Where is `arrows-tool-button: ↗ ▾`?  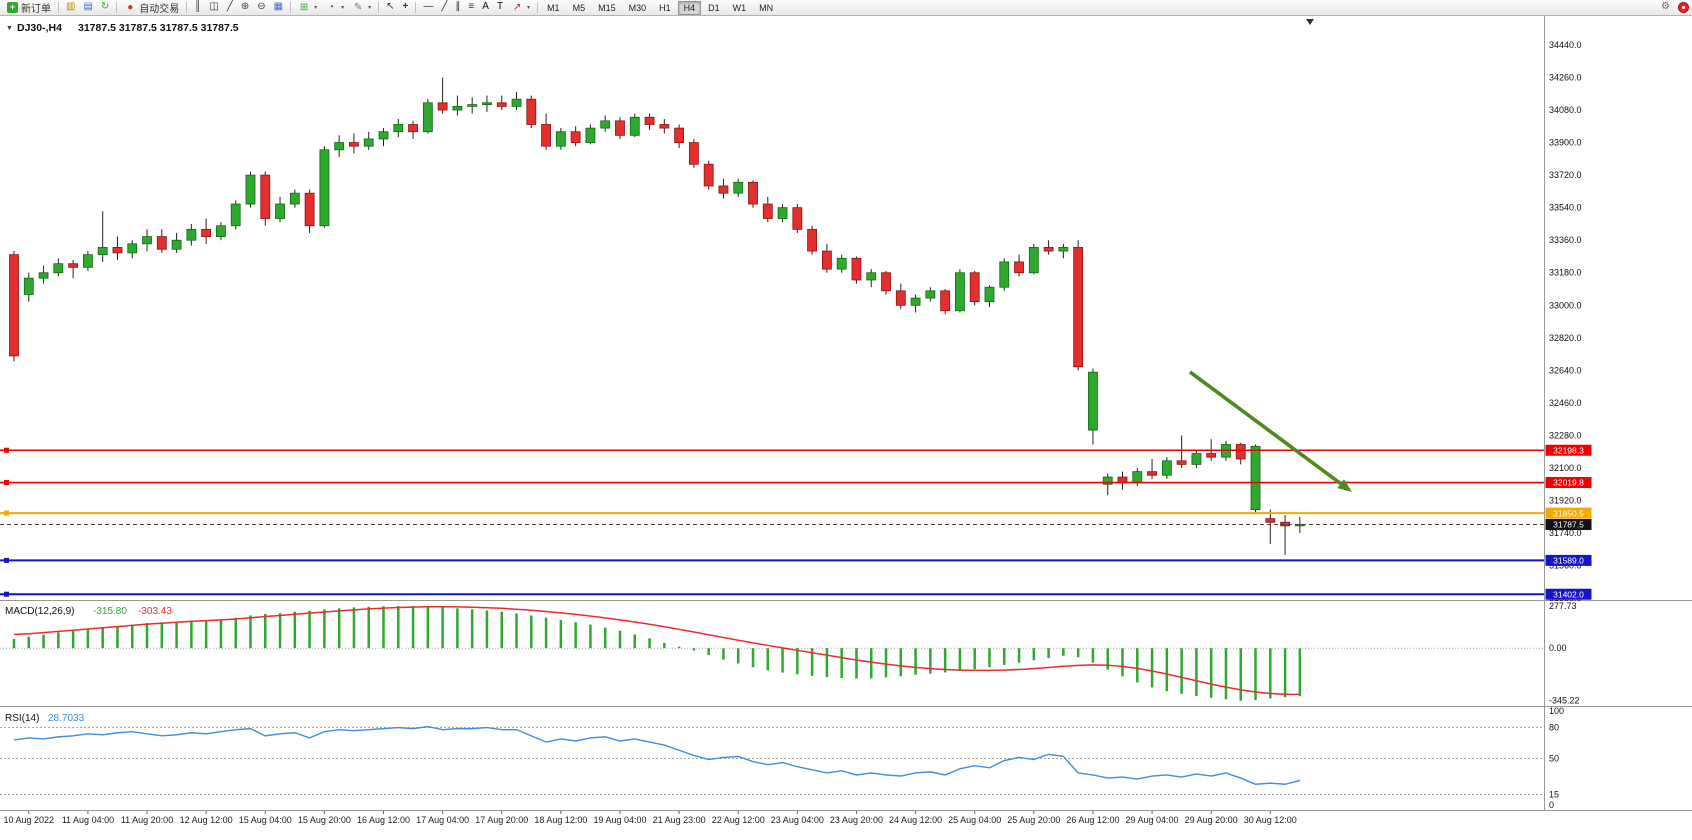 arrows-tool-button: ↗ ▾ is located at coordinates (520, 7).